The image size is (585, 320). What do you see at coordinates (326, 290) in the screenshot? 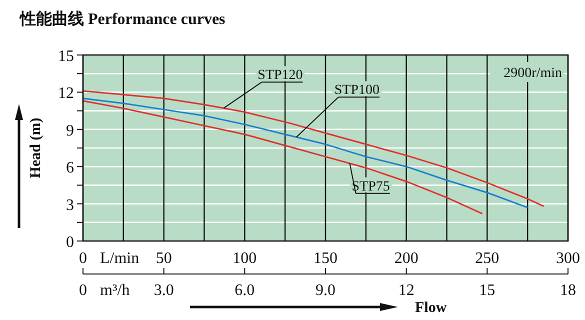
I see `x2-tick-label: 9.0` at bounding box center [326, 290].